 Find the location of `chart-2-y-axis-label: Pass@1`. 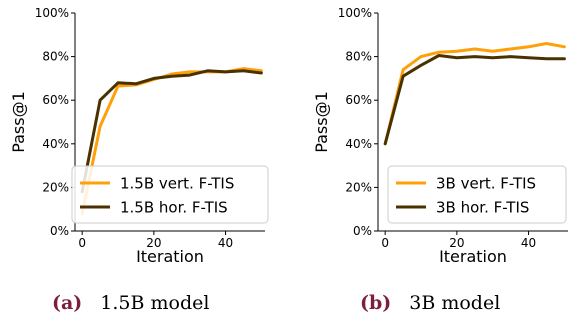

chart-2-y-axis-label: Pass@1 is located at coordinates (321, 122).